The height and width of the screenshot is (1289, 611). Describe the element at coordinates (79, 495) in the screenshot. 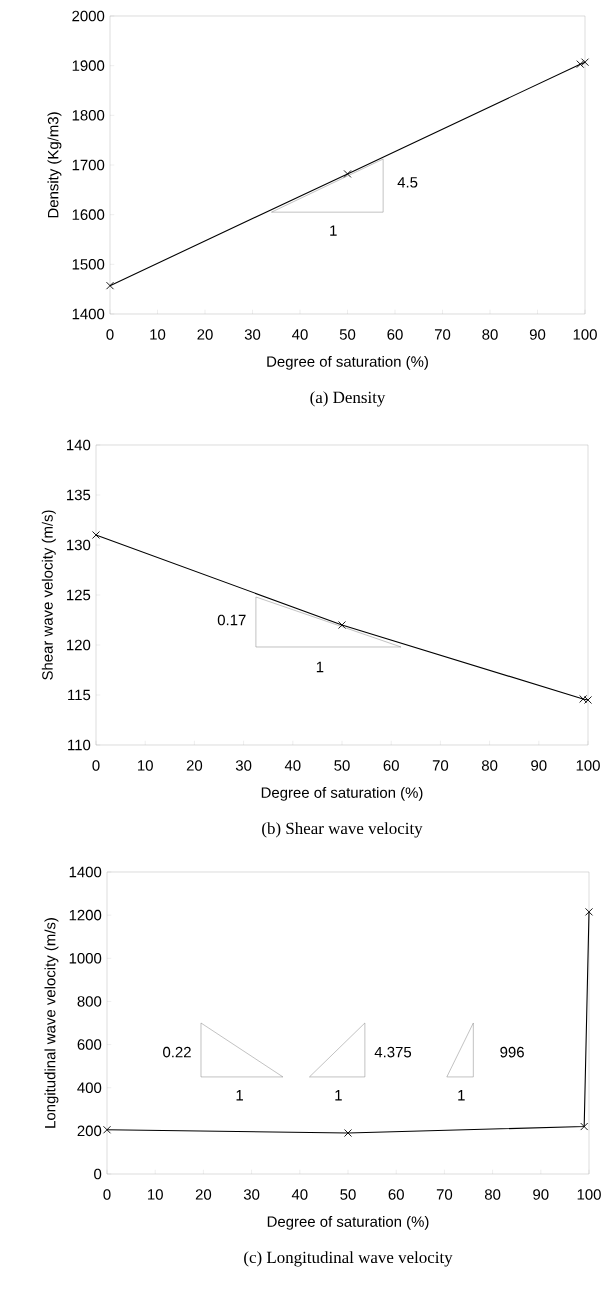

I see `y-tick-label: 135` at that location.